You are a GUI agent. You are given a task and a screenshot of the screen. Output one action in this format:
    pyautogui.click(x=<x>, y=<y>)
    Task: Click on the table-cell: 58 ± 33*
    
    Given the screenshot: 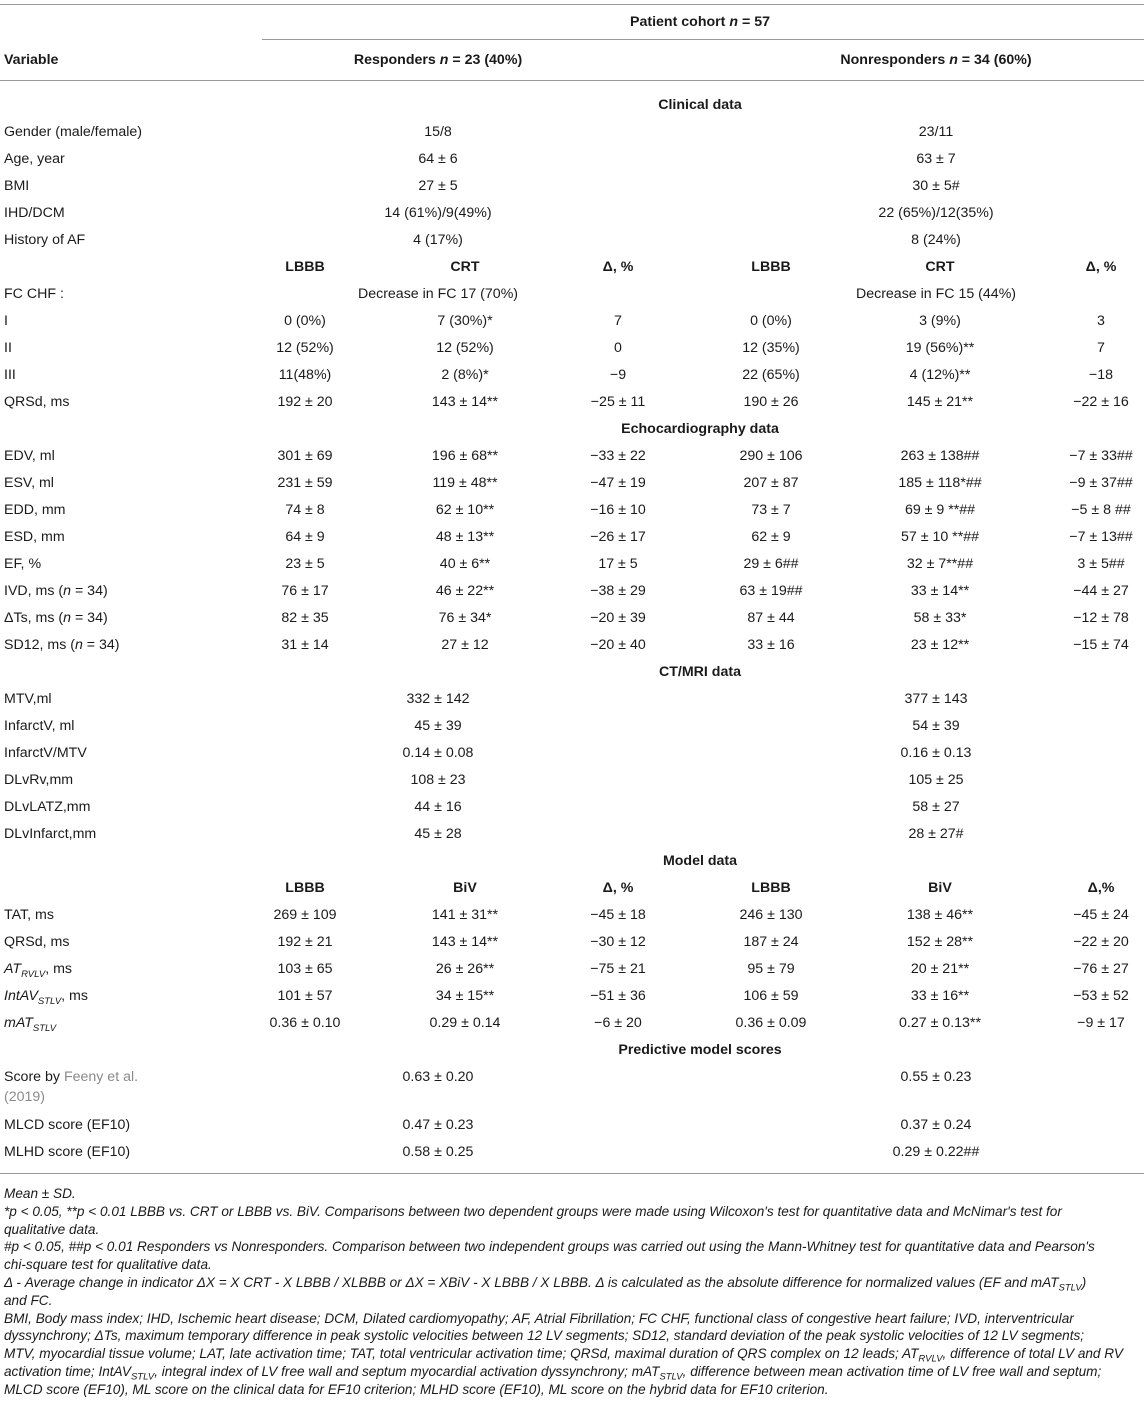 What is the action you would take?
    pyautogui.click(x=940, y=618)
    